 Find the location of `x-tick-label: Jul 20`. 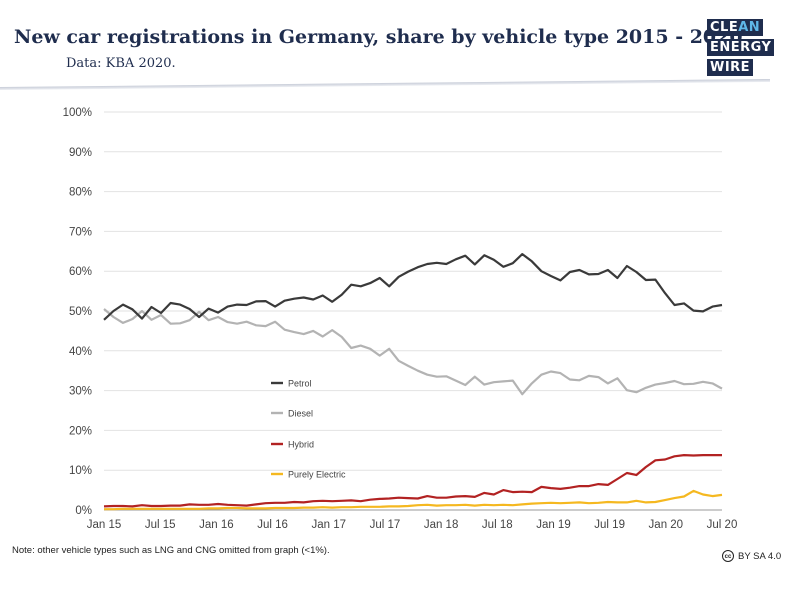

x-tick-label: Jul 20 is located at coordinates (722, 525).